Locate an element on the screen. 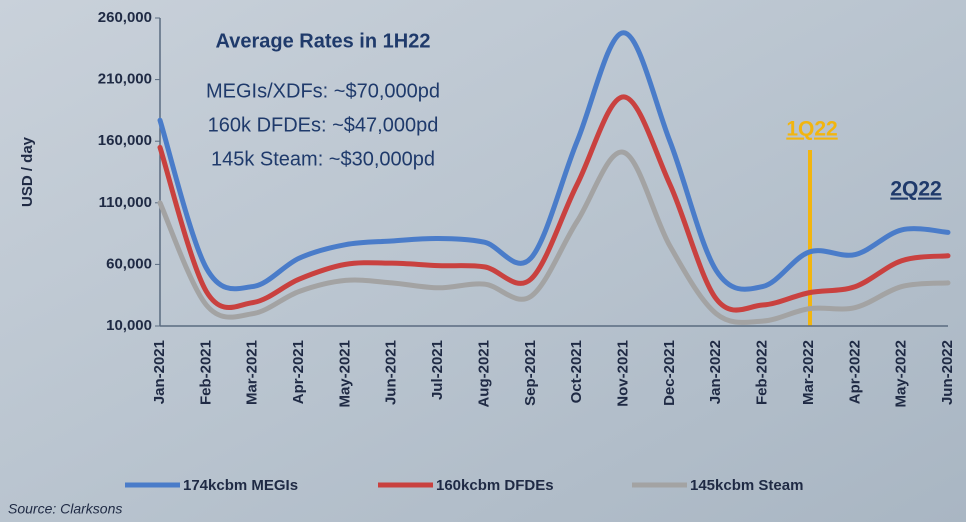 The width and height of the screenshot is (966, 522). x-tick-label: Oct-2021 is located at coordinates (576, 371).